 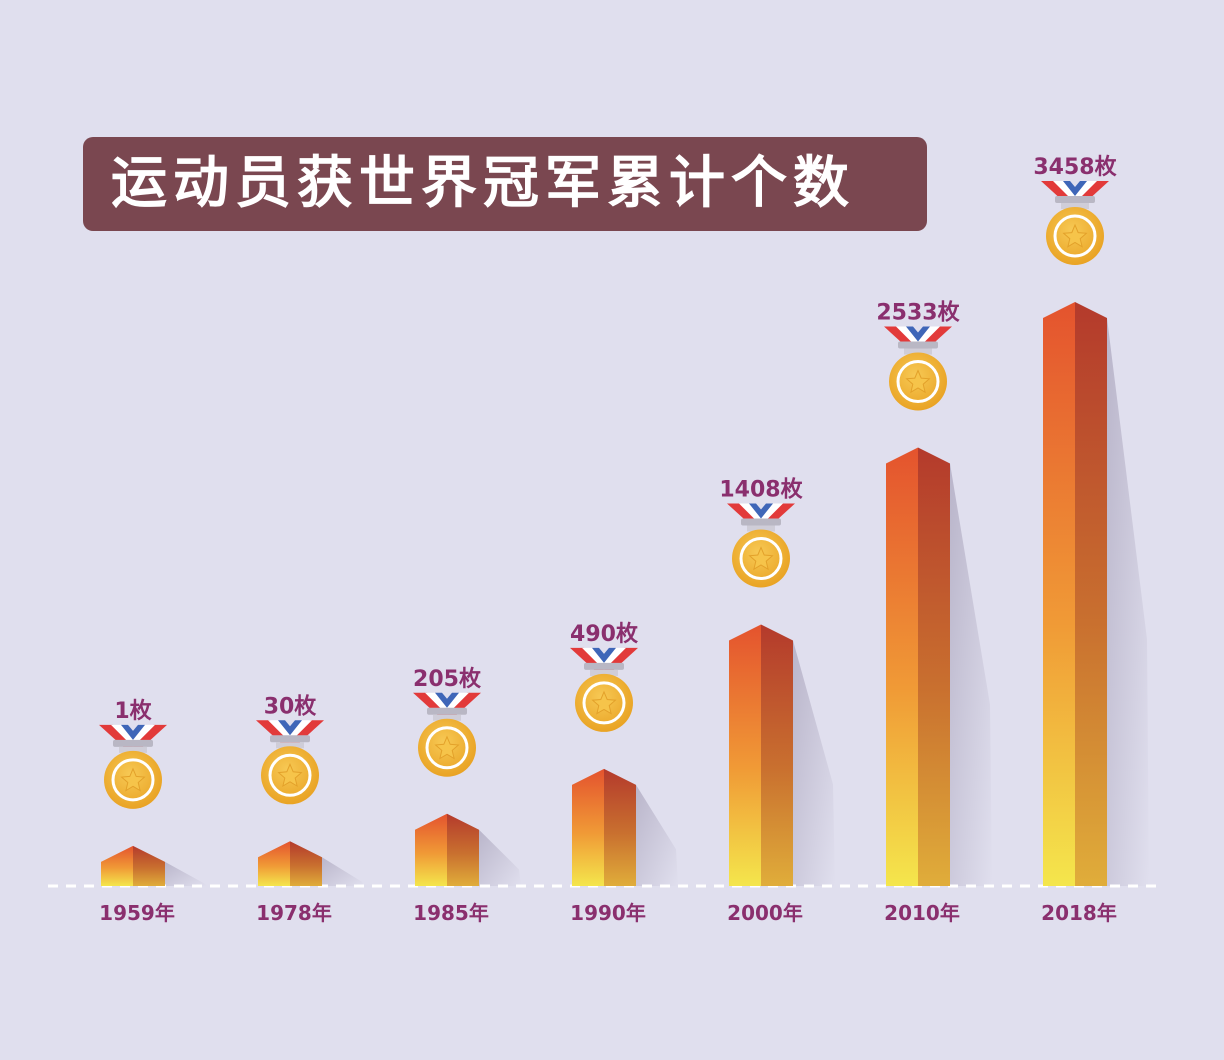 I want to click on tick-label: 2000年, so click(x=765, y=913).